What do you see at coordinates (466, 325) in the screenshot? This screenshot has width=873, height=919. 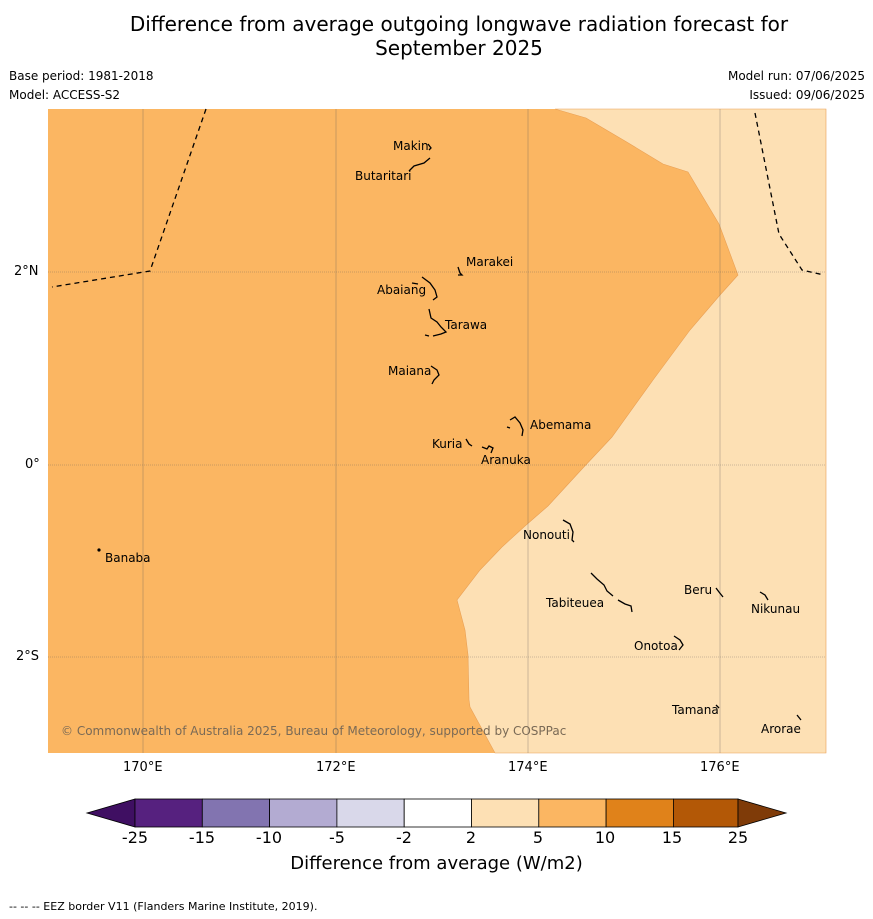 I see `place-tarawa: Tarawa` at bounding box center [466, 325].